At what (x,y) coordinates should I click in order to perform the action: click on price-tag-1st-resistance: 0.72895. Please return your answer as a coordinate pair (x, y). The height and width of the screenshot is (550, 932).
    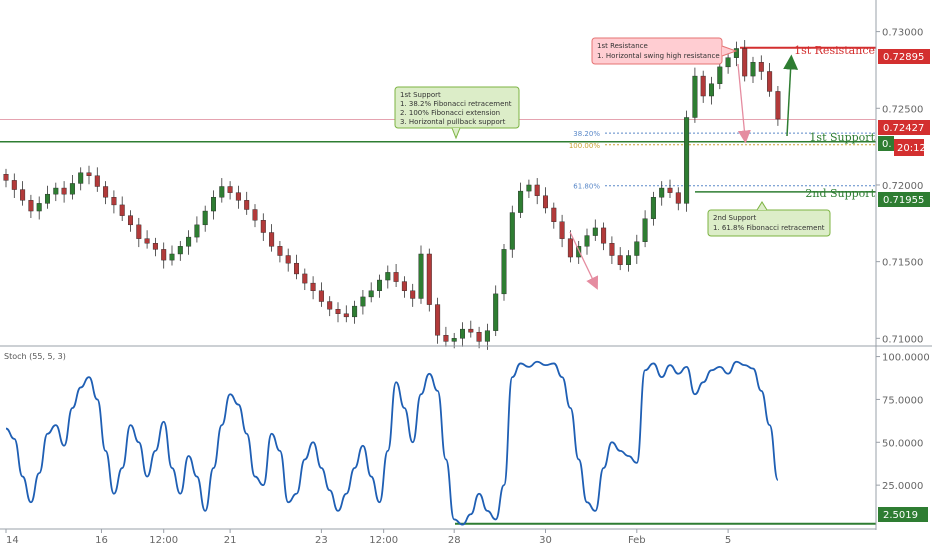
    Looking at the image, I should click on (904, 56).